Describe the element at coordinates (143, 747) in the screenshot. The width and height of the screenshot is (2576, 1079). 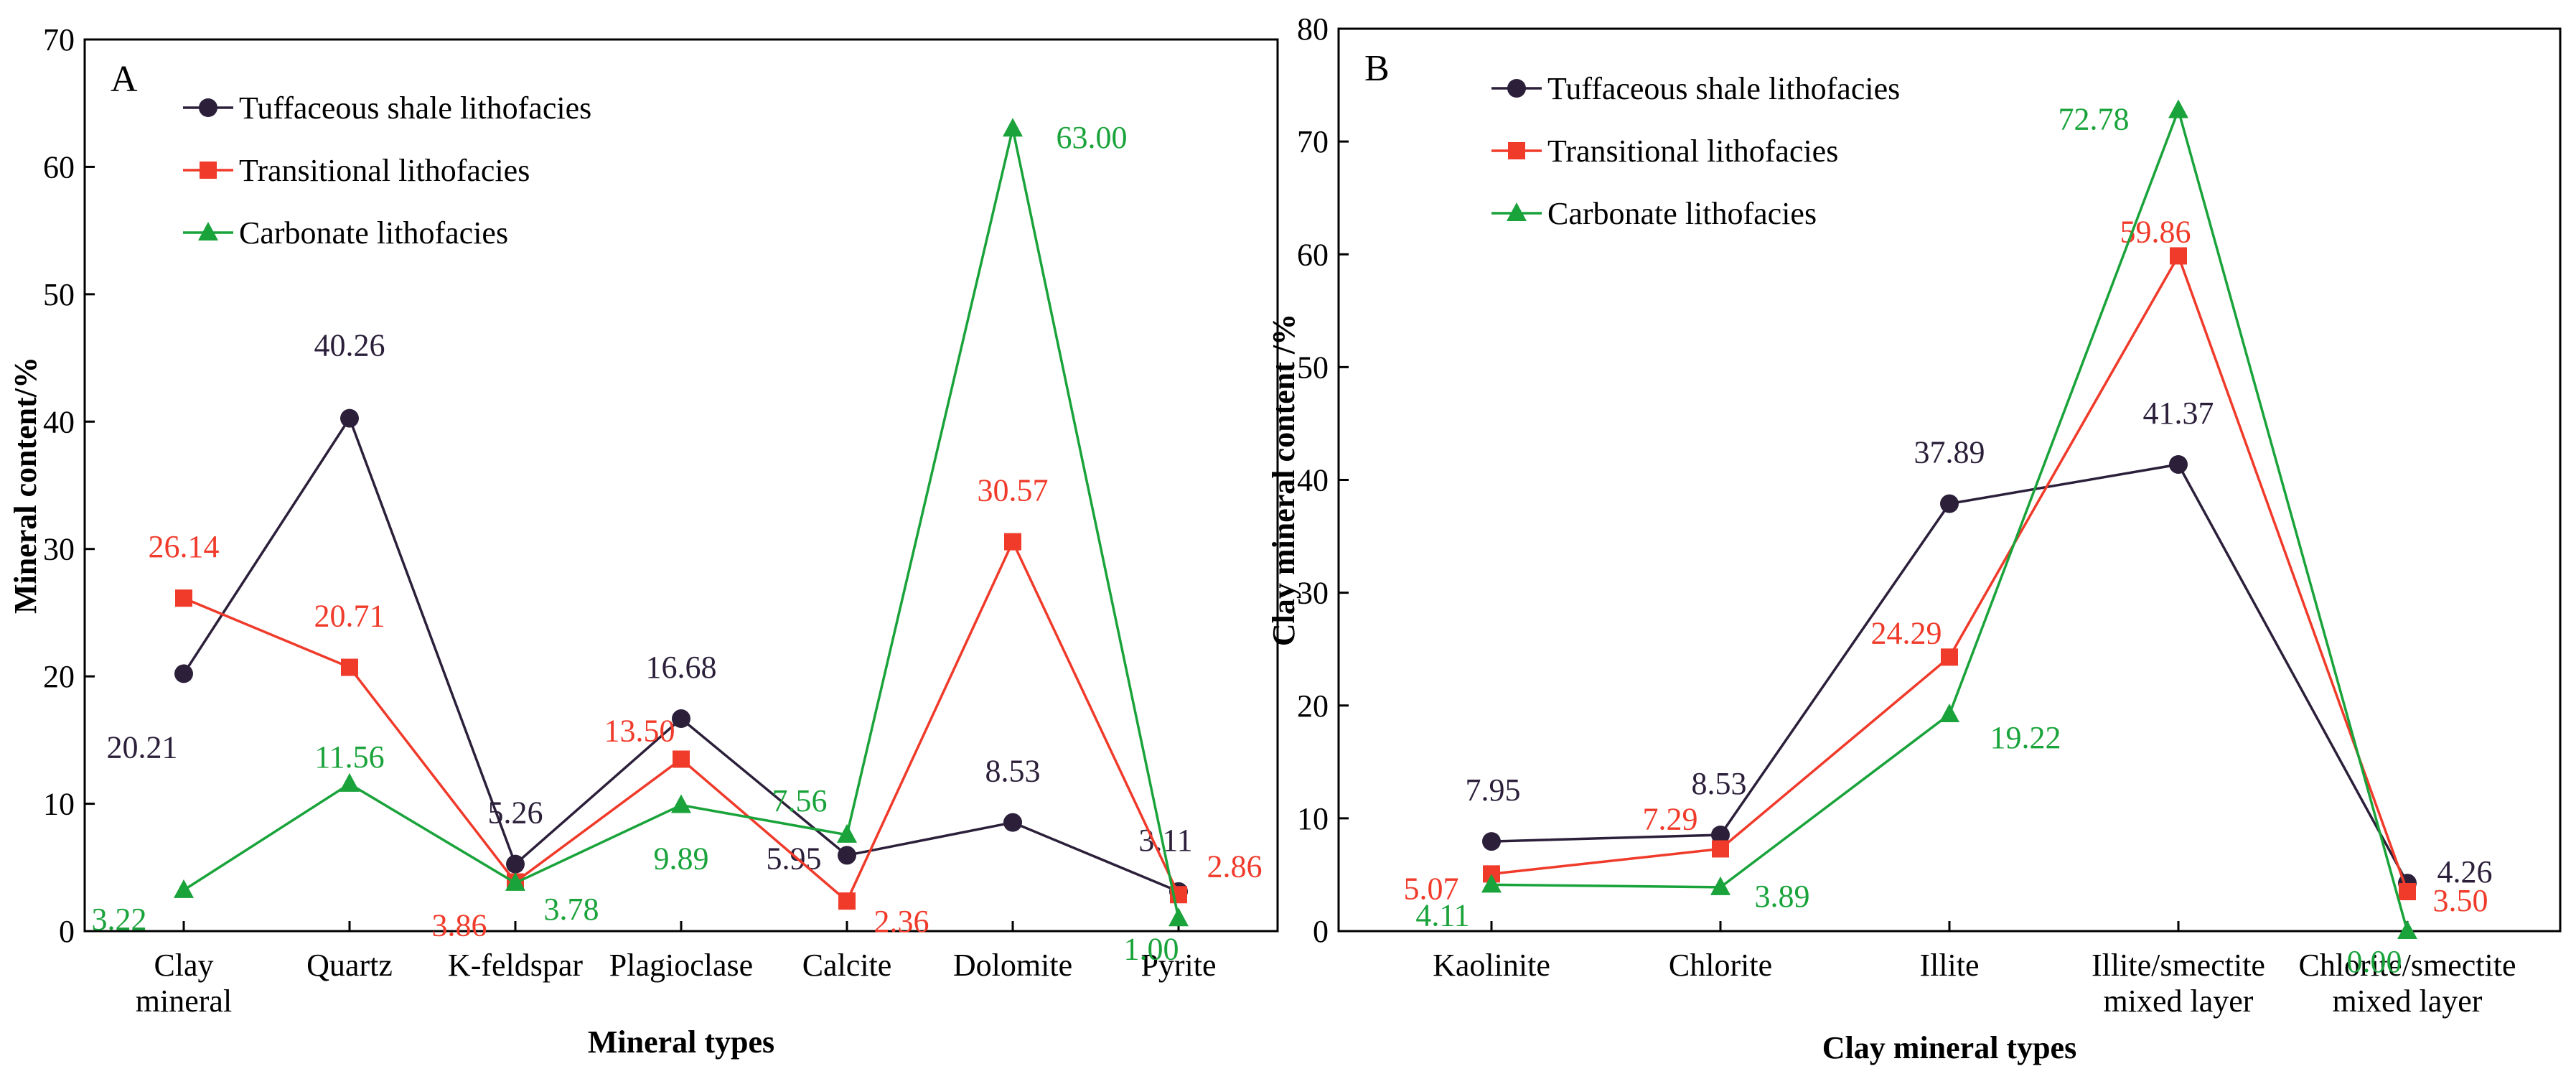
I see `data-label: 20.21` at that location.